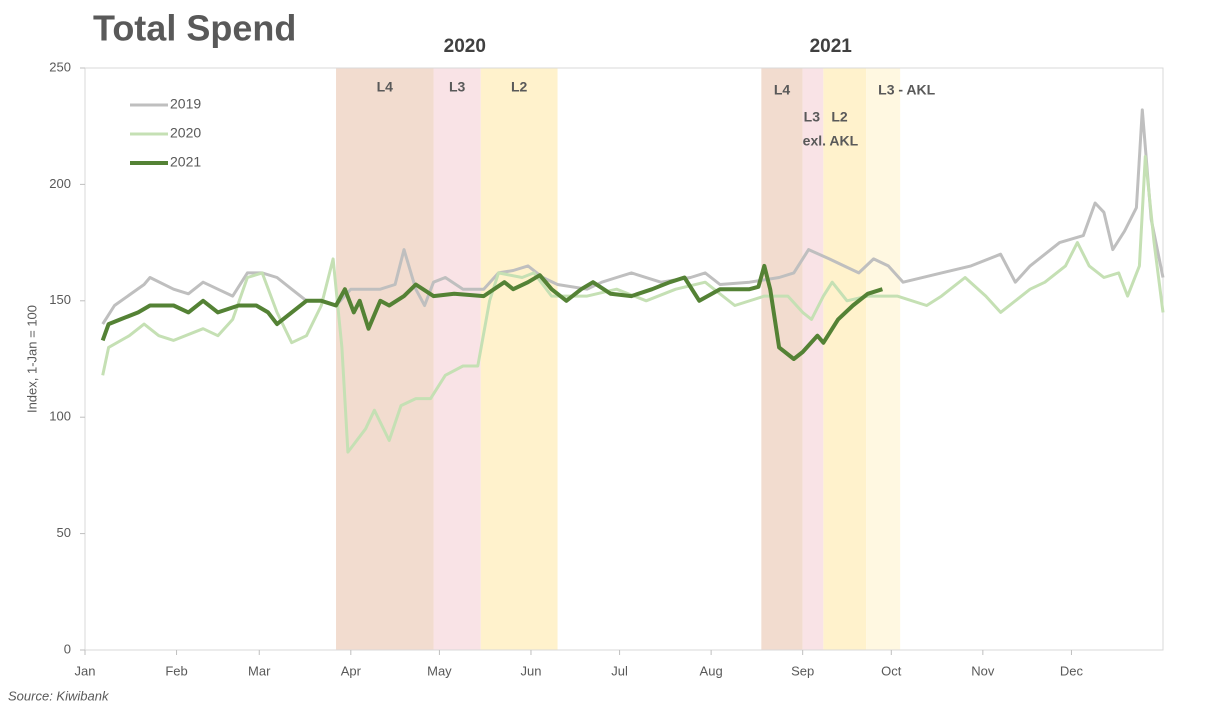 The image size is (1209, 712). What do you see at coordinates (60, 416) in the screenshot?
I see `y-tick-label: 100` at bounding box center [60, 416].